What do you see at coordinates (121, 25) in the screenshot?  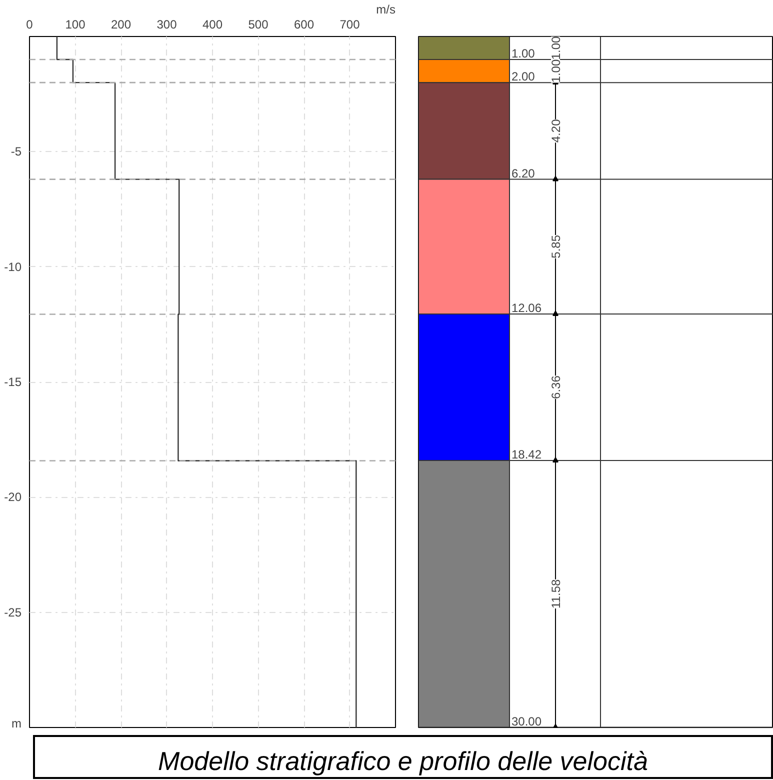 I see `x-tick-label: 200` at bounding box center [121, 25].